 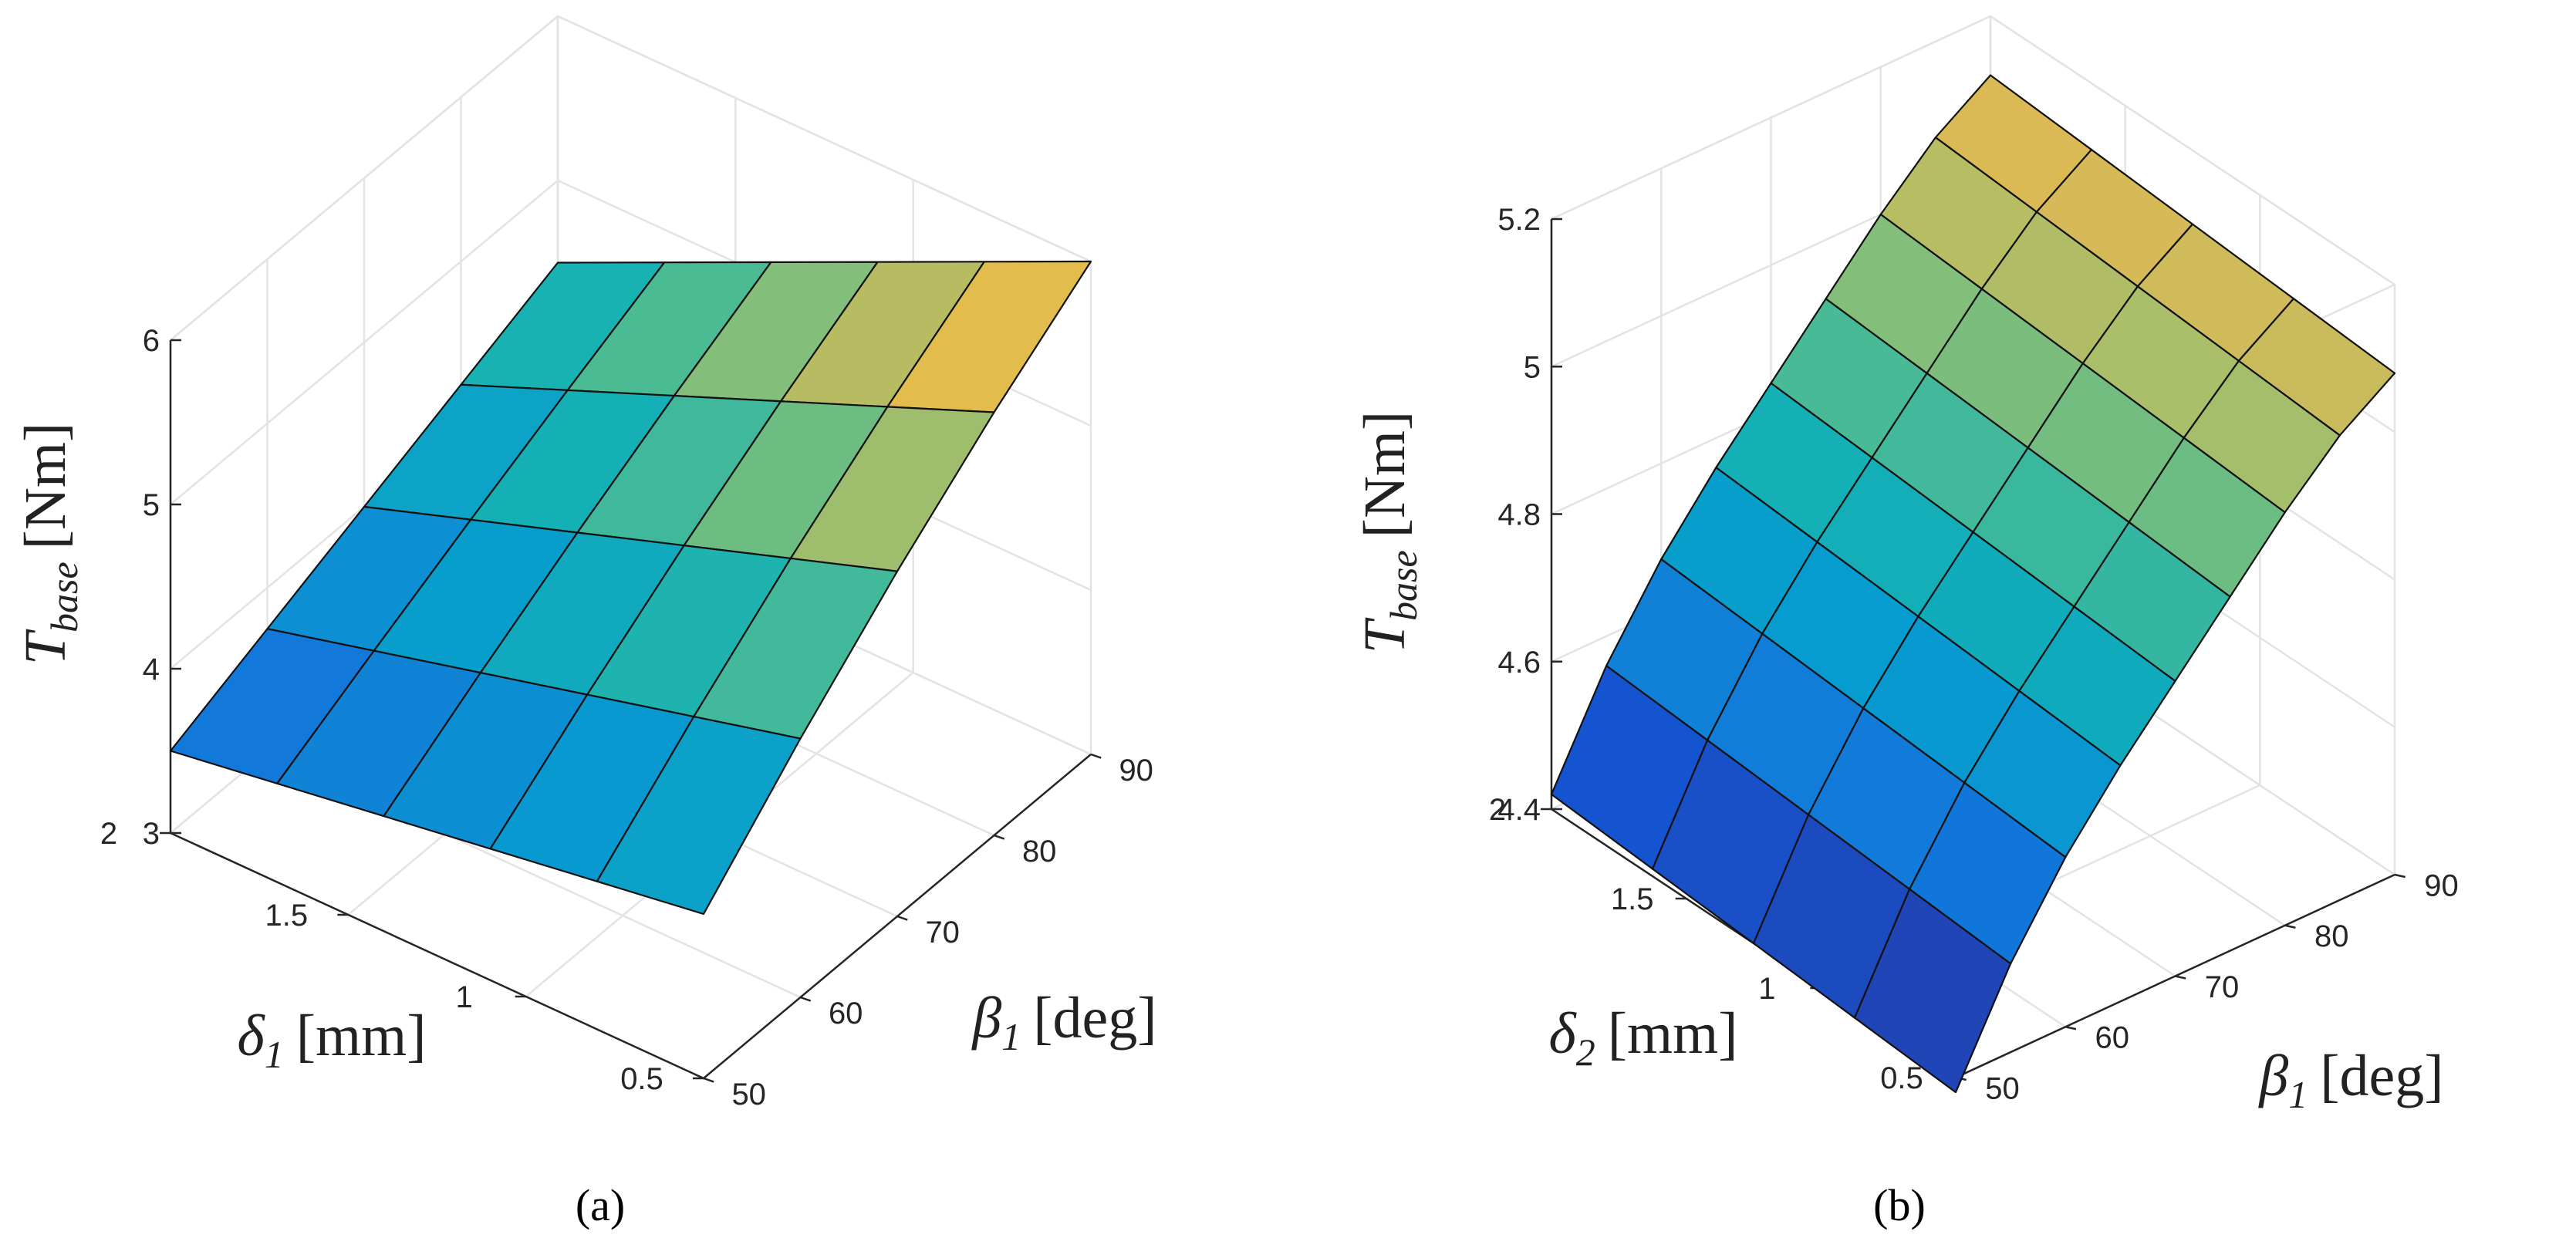 I want to click on z-tick-label: 4.8, so click(x=1519, y=515).